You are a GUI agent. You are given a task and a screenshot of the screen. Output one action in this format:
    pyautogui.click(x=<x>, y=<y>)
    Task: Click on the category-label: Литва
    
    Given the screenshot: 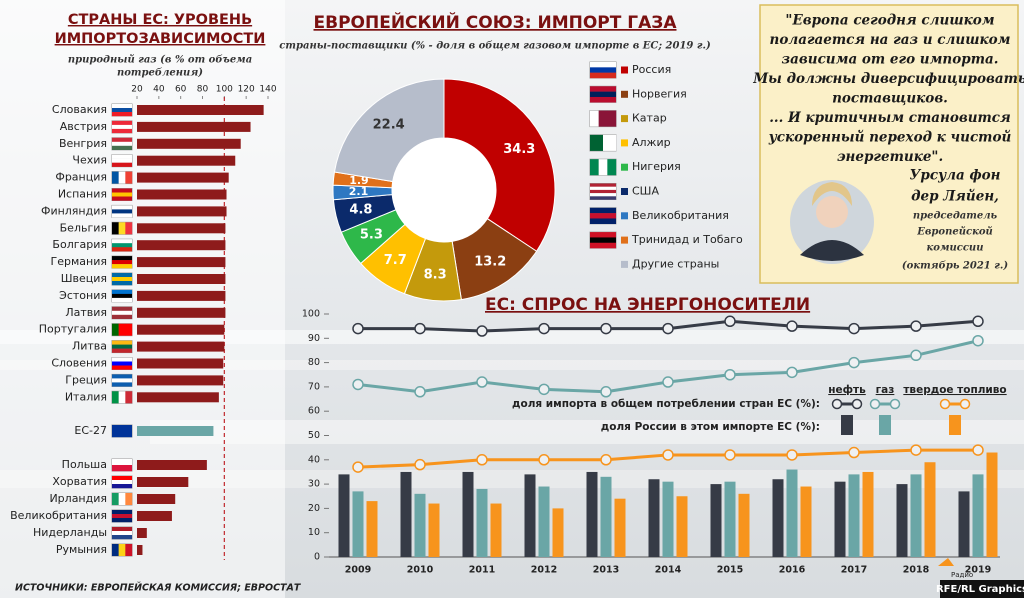 What is the action you would take?
    pyautogui.click(x=89, y=346)
    